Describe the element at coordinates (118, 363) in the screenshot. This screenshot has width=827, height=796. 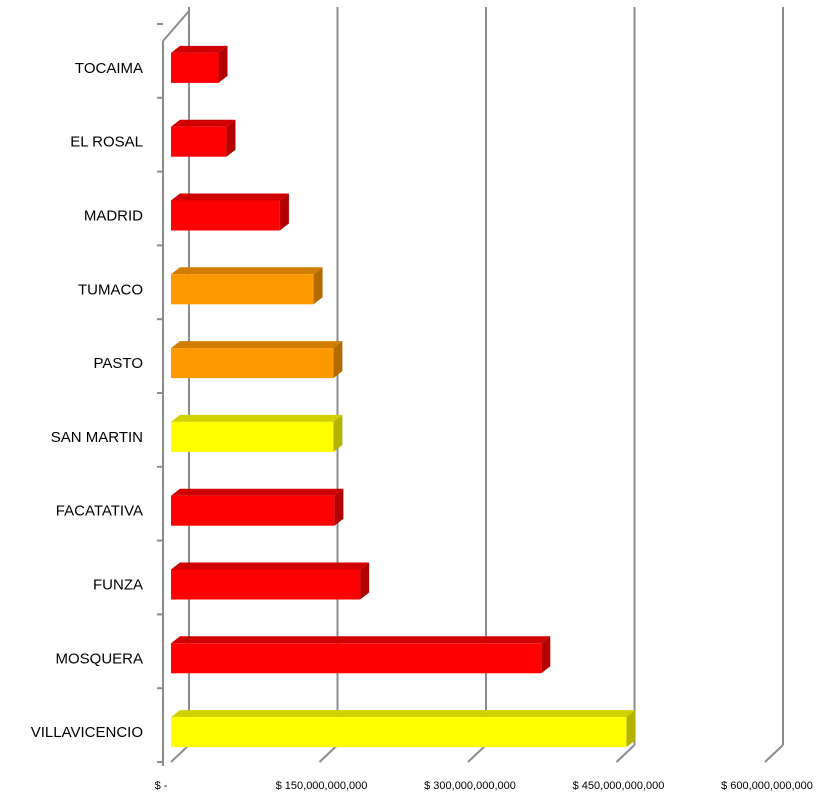
I see `category-label: PASTO` at that location.